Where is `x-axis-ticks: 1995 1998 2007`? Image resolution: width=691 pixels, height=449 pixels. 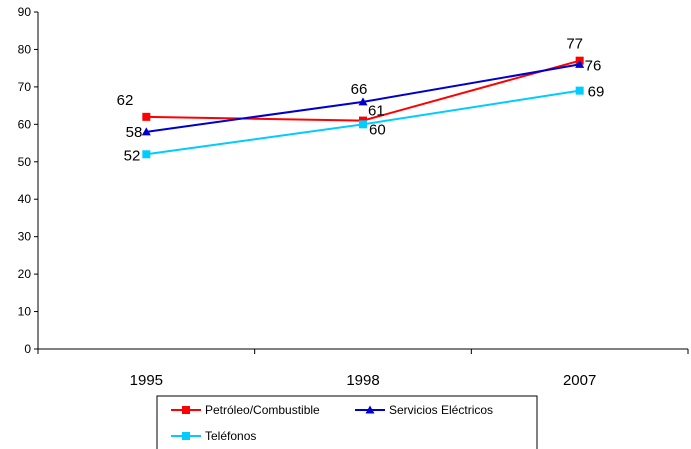 x-axis-ticks: 1995 1998 2007 is located at coordinates (363, 369).